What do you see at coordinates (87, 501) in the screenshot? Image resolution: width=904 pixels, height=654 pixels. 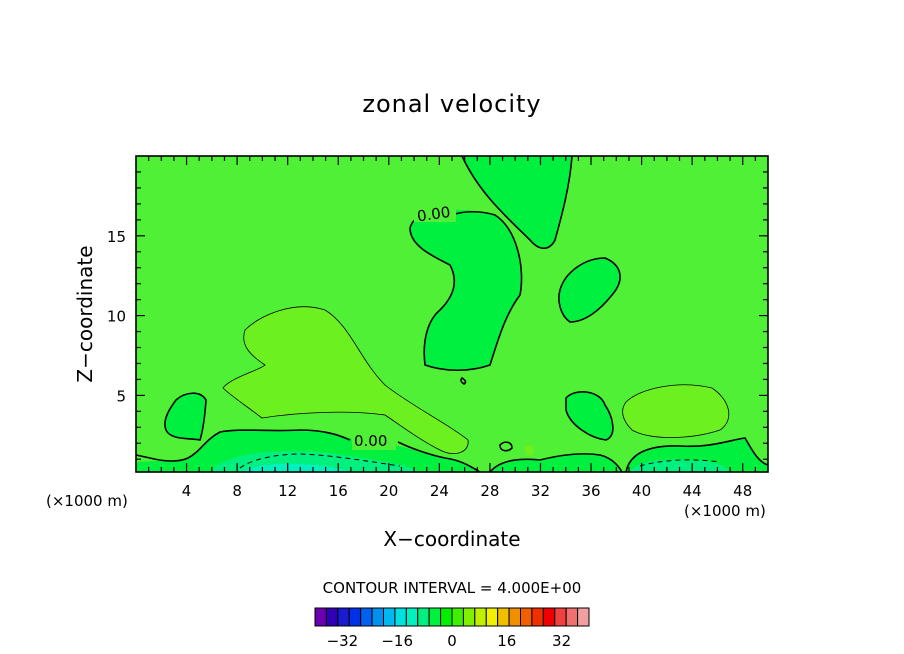 I see `x-unit-left: (×1000 m)` at bounding box center [87, 501].